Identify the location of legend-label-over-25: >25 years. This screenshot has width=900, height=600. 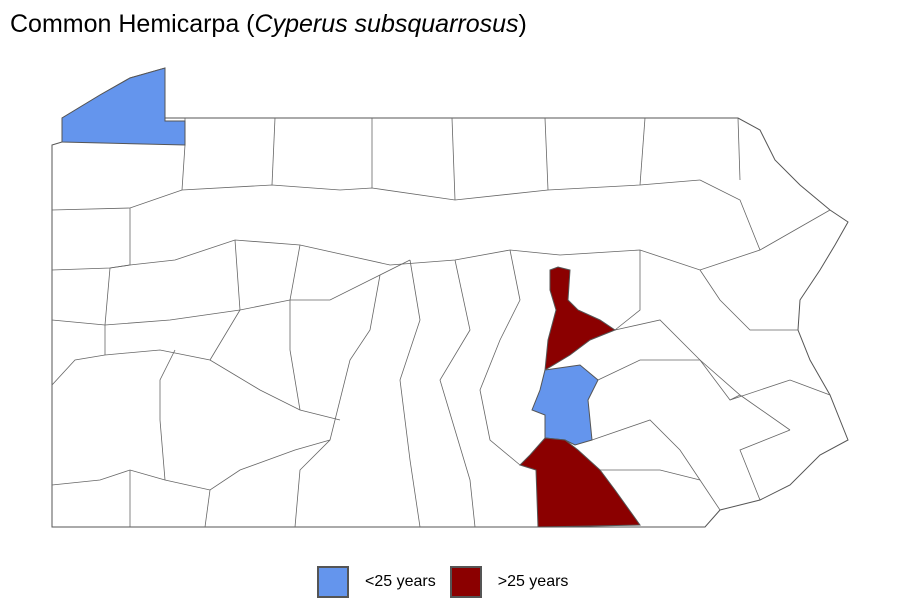
(533, 581).